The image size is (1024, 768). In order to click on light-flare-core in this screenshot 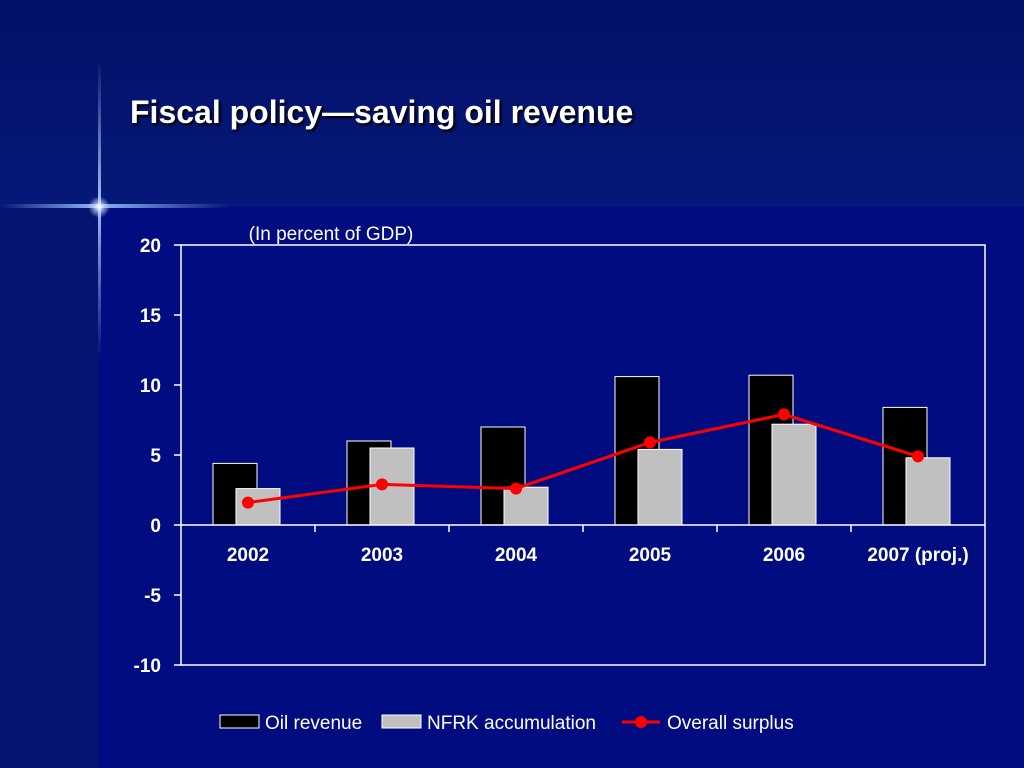, I will do `click(99, 207)`.